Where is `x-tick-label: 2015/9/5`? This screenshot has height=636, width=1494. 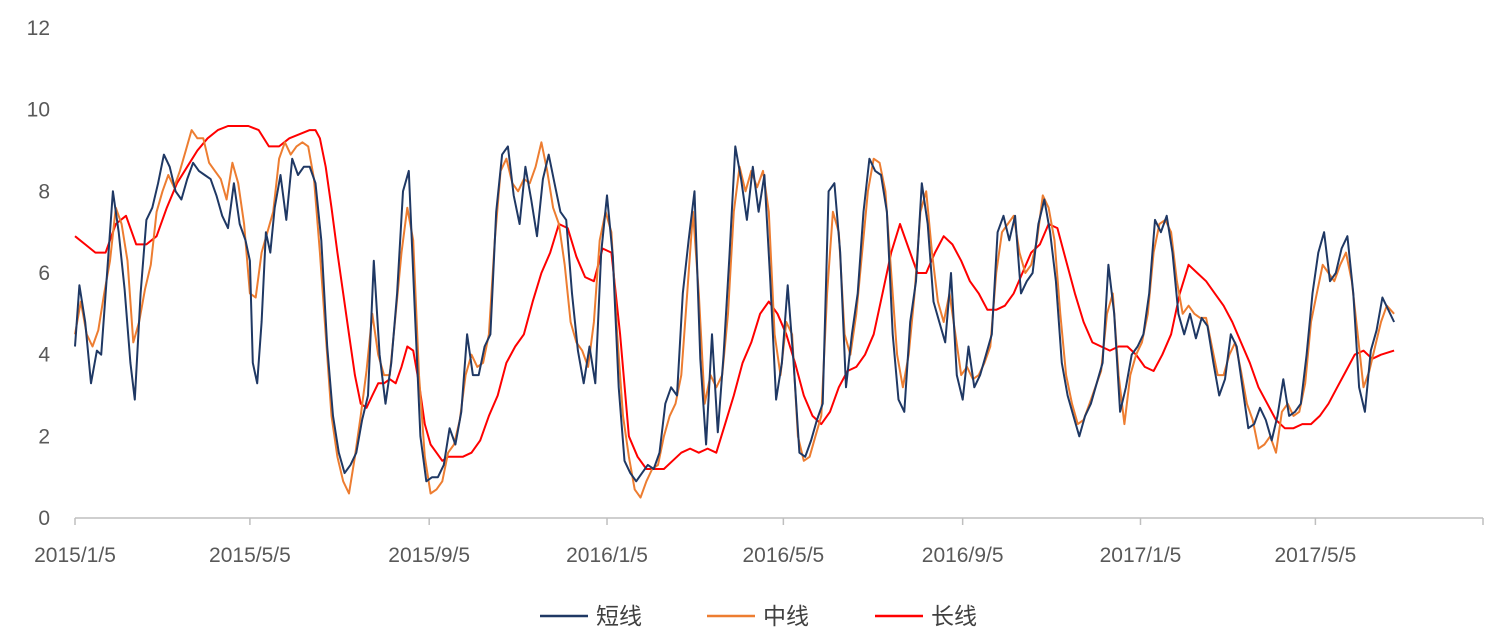 x-tick-label: 2015/9/5 is located at coordinates (429, 555).